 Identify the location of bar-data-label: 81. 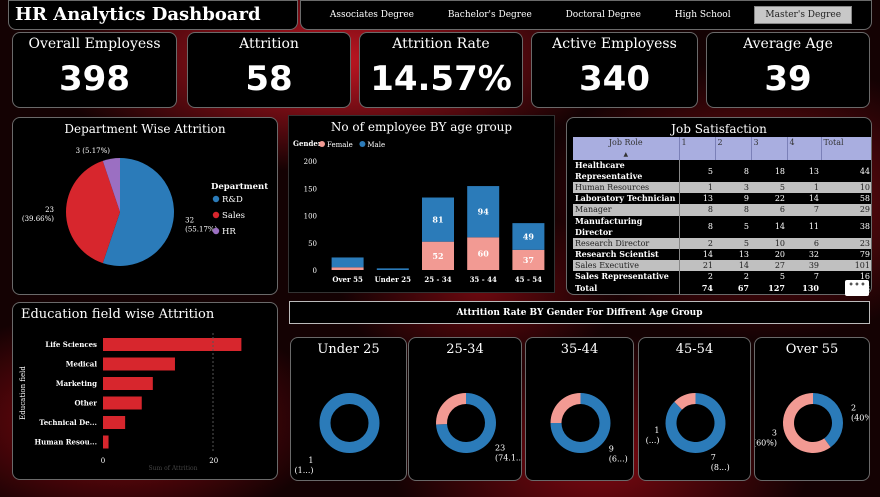
(437, 220).